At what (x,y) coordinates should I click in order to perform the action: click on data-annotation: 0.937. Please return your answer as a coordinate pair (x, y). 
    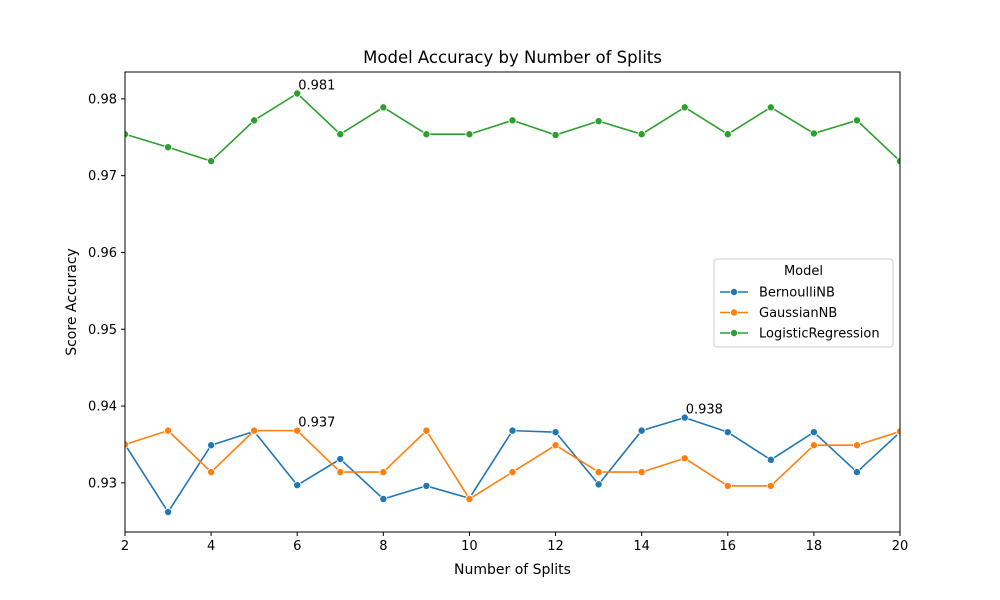
    Looking at the image, I should click on (316, 423).